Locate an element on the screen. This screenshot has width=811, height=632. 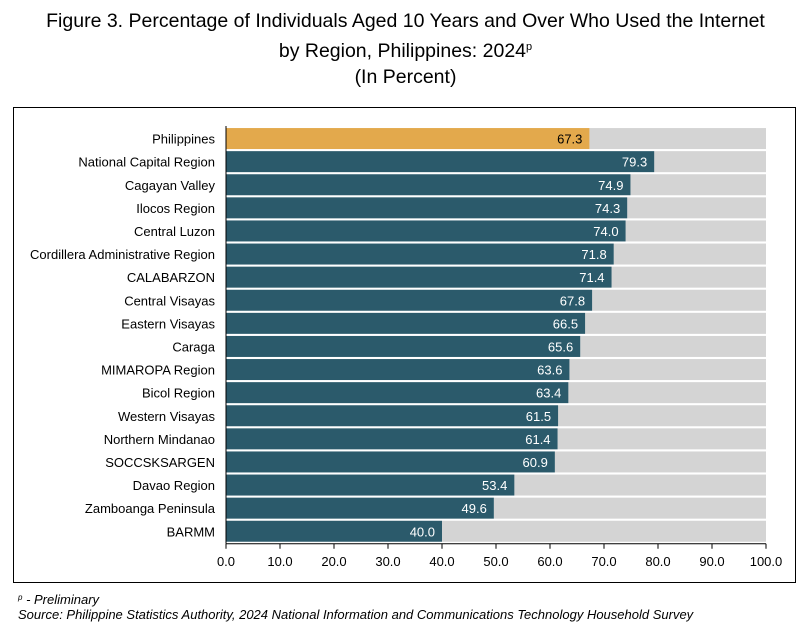
data-label: 40.0 is located at coordinates (422, 531).